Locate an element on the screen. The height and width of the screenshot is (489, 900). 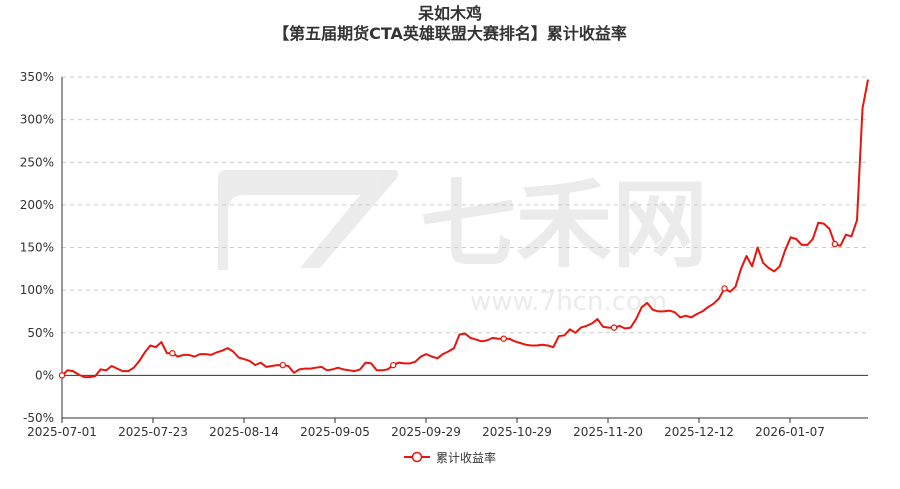
x-tick-label: 2025-08-14 is located at coordinates (244, 432).